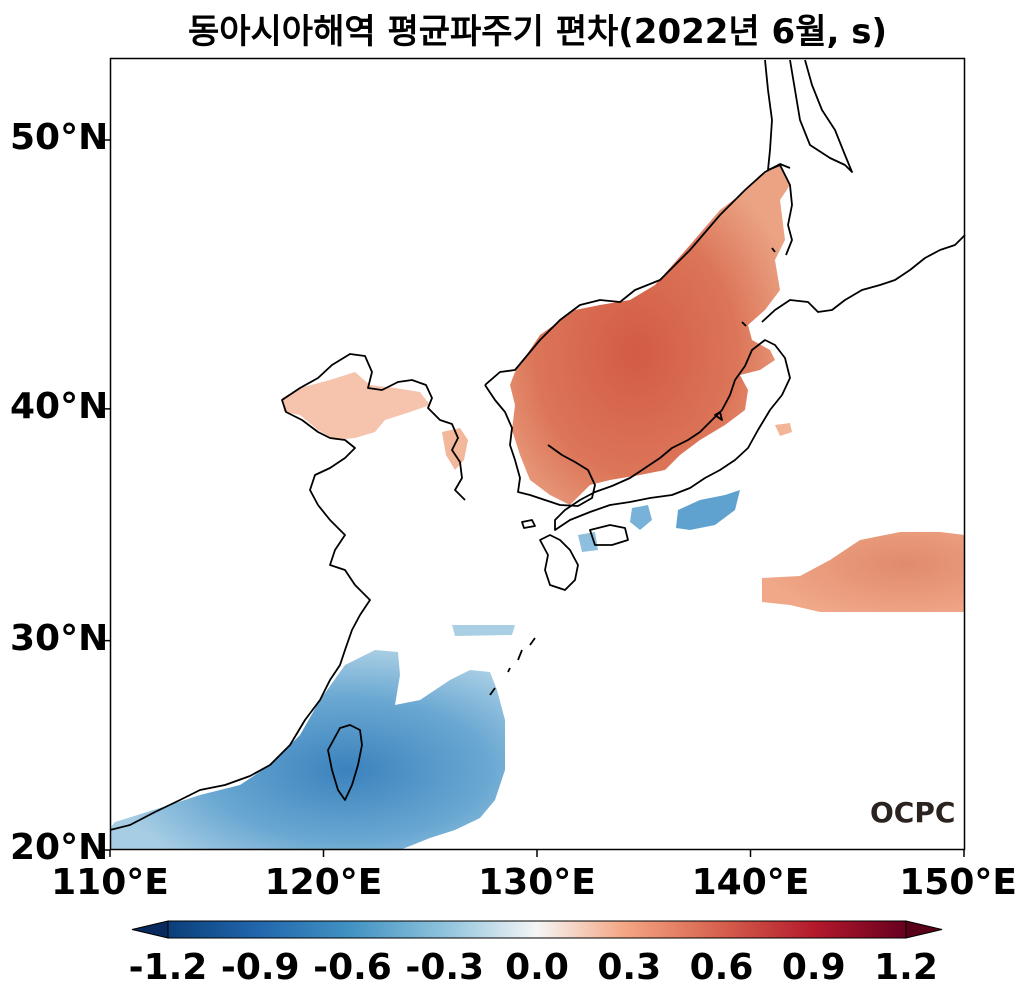 This screenshot has height=999, width=1025. Describe the element at coordinates (323, 882) in the screenshot. I see `lon-label-1: 120°E` at that location.